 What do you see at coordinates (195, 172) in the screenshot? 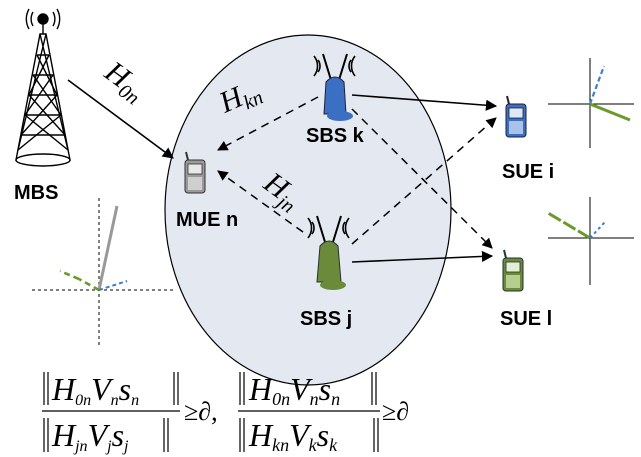
I see `mue-phone-icon` at bounding box center [195, 172].